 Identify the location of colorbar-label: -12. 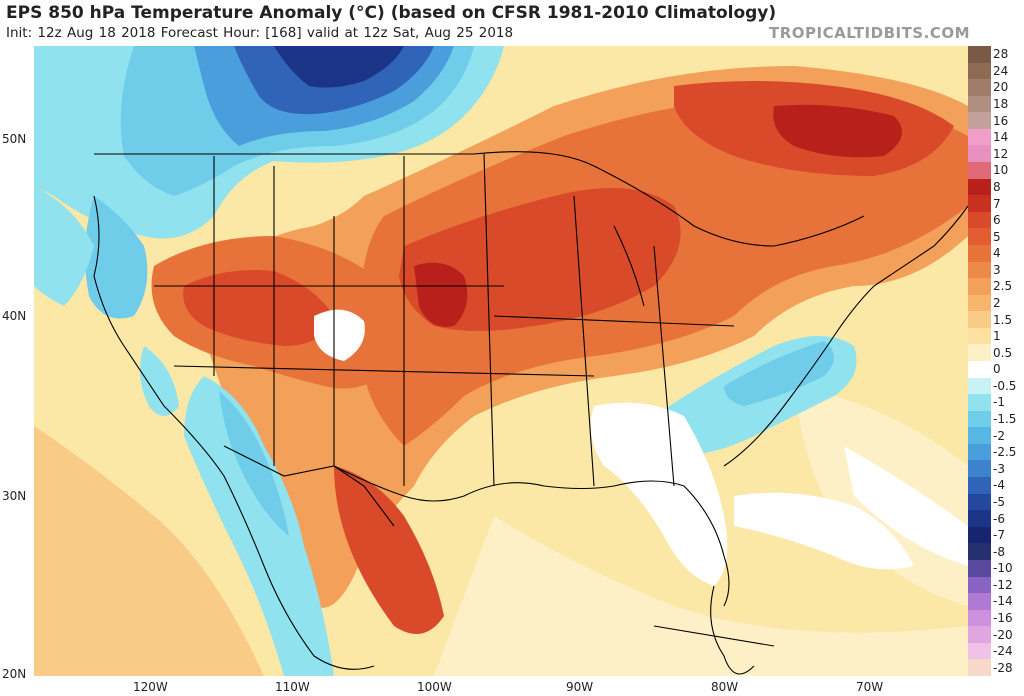
(1003, 584).